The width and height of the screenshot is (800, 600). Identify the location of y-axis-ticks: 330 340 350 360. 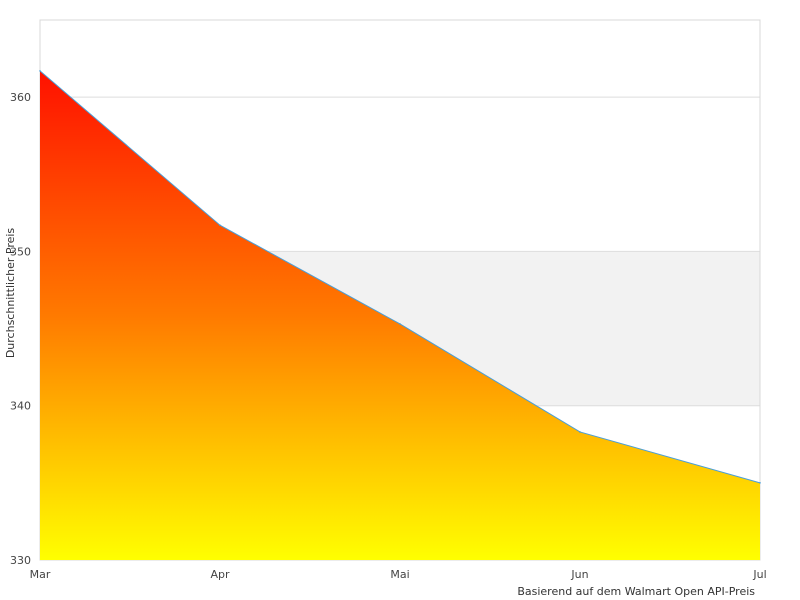
(20, 329).